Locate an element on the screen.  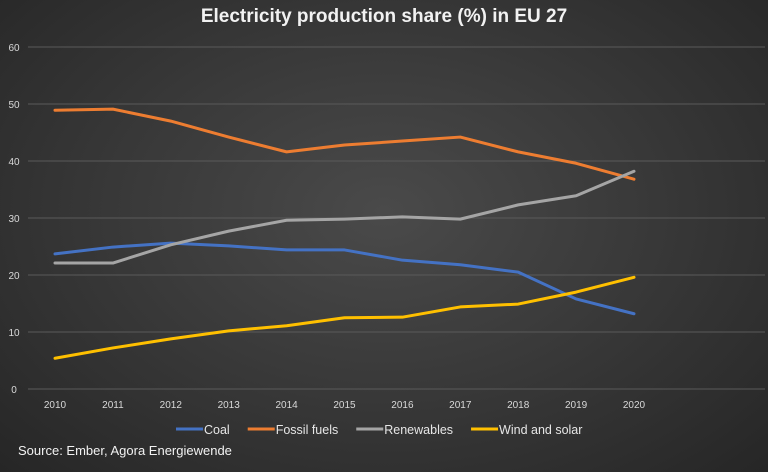
legend-label: Renewables is located at coordinates (418, 430).